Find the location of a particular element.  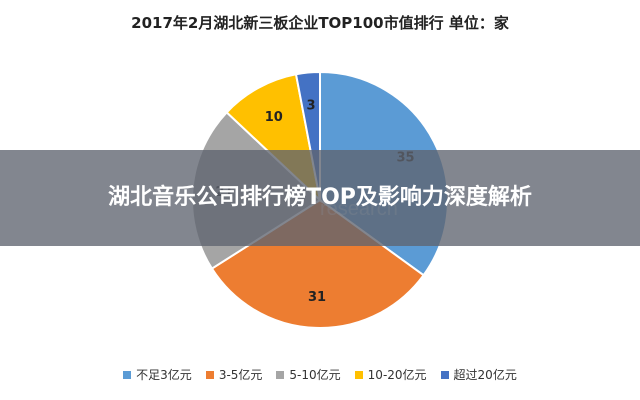

legend-item-0: 不足3亿元 is located at coordinates (157, 374).